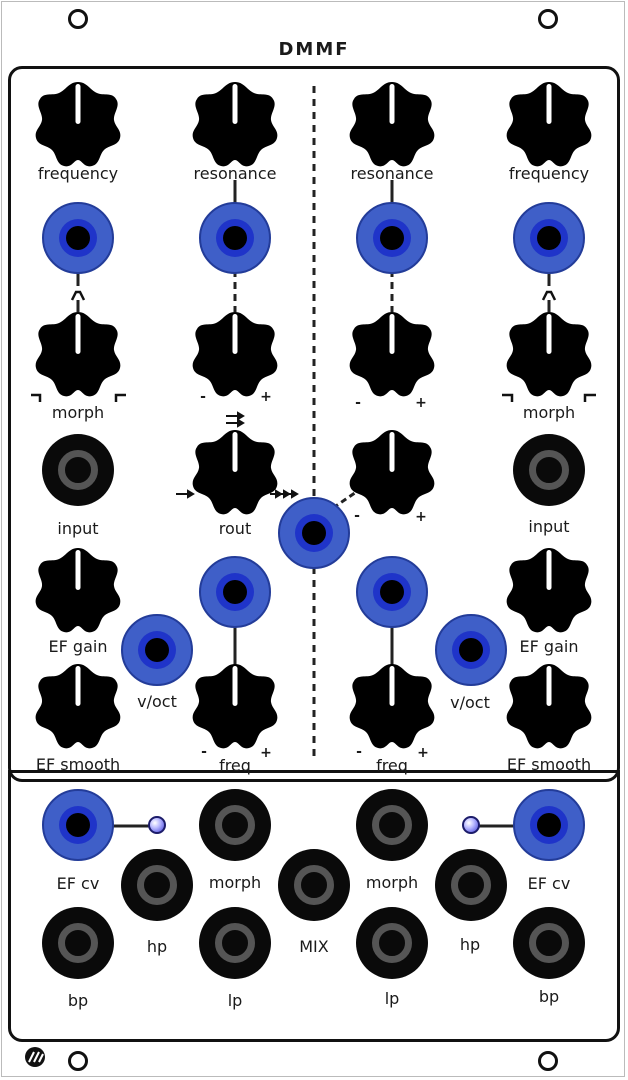  What do you see at coordinates (470, 944) in the screenshot?
I see `hp-label-right: hp` at bounding box center [470, 944].